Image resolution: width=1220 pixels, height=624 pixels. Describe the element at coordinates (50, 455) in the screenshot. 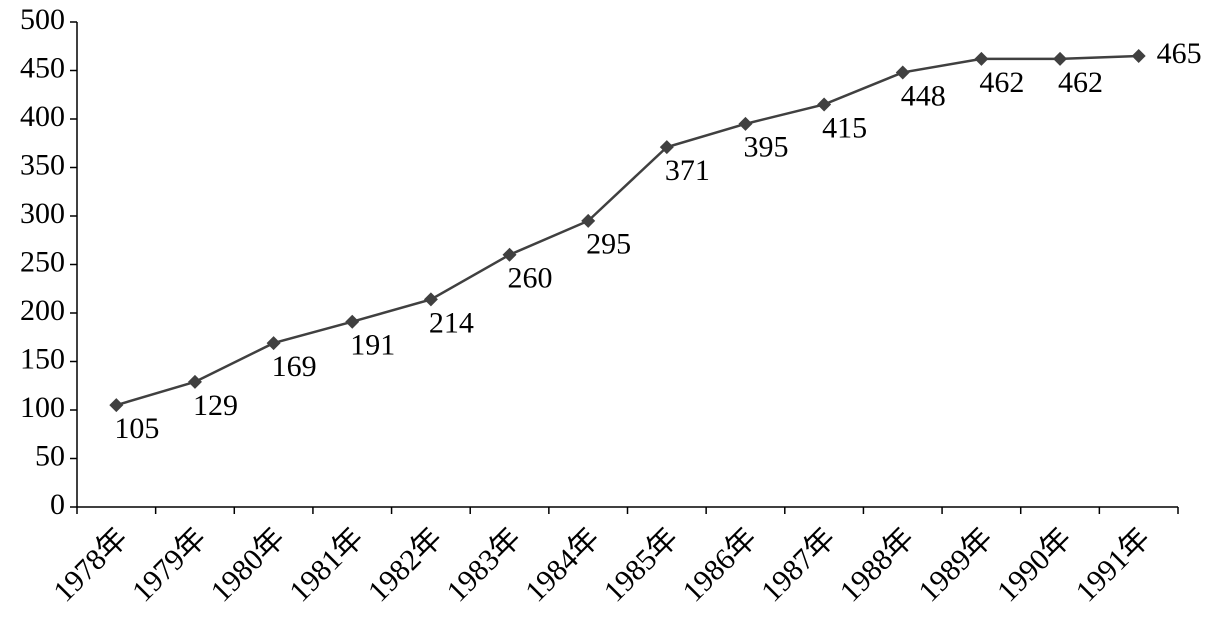

I see `y-tick-label: 50` at that location.